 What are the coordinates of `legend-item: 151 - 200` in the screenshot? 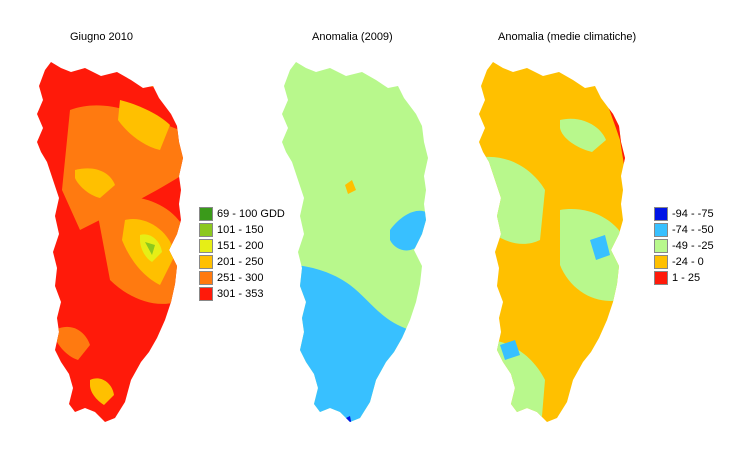 It's located at (242, 246).